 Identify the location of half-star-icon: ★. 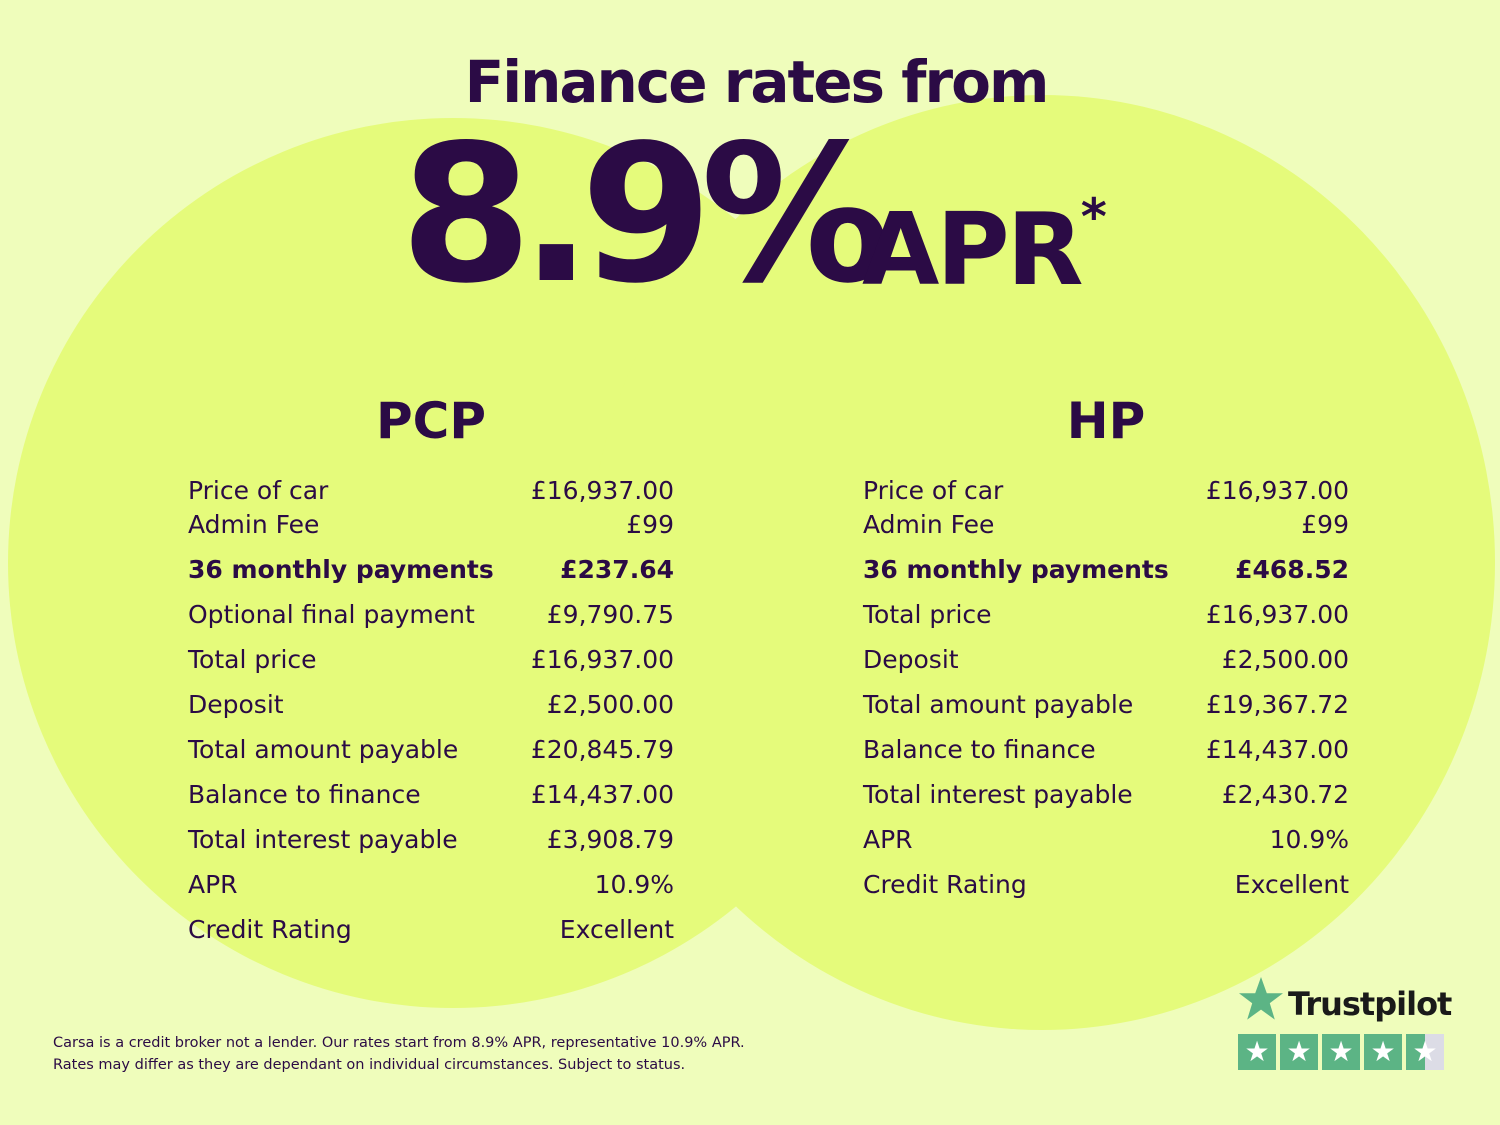
(1425, 1052).